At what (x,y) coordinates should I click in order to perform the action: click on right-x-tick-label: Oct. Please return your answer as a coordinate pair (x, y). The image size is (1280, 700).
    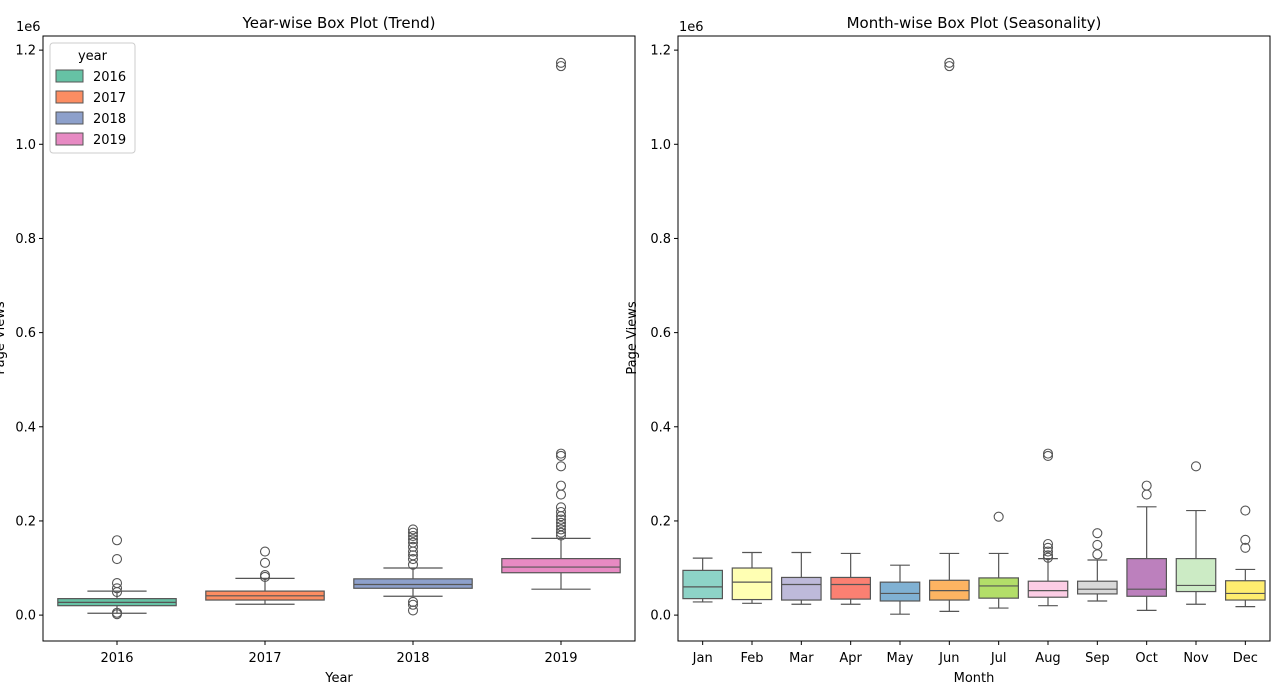
    Looking at the image, I should click on (1146, 658).